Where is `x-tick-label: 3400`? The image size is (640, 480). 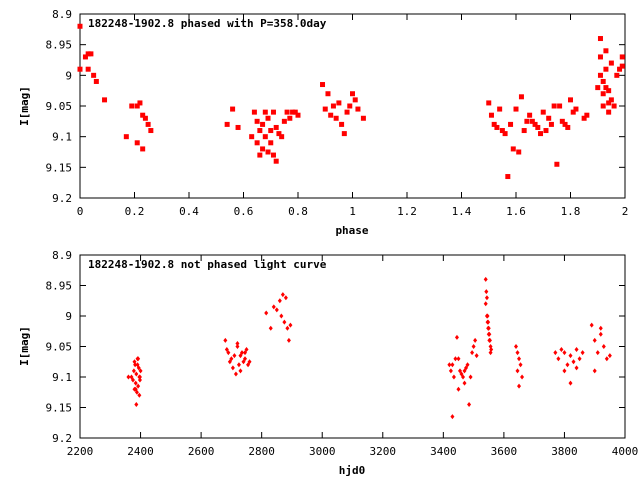 x-tick-label: 3400 is located at coordinates (443, 451).